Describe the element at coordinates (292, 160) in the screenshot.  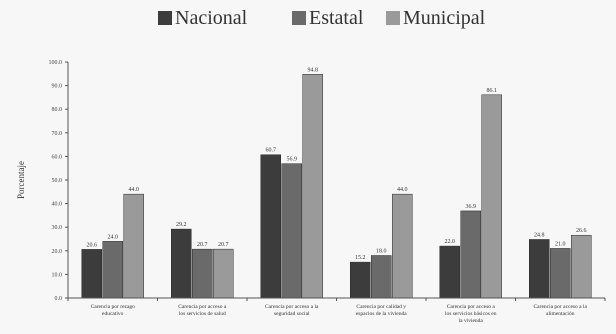
I see `data-label: 56.9` at that location.